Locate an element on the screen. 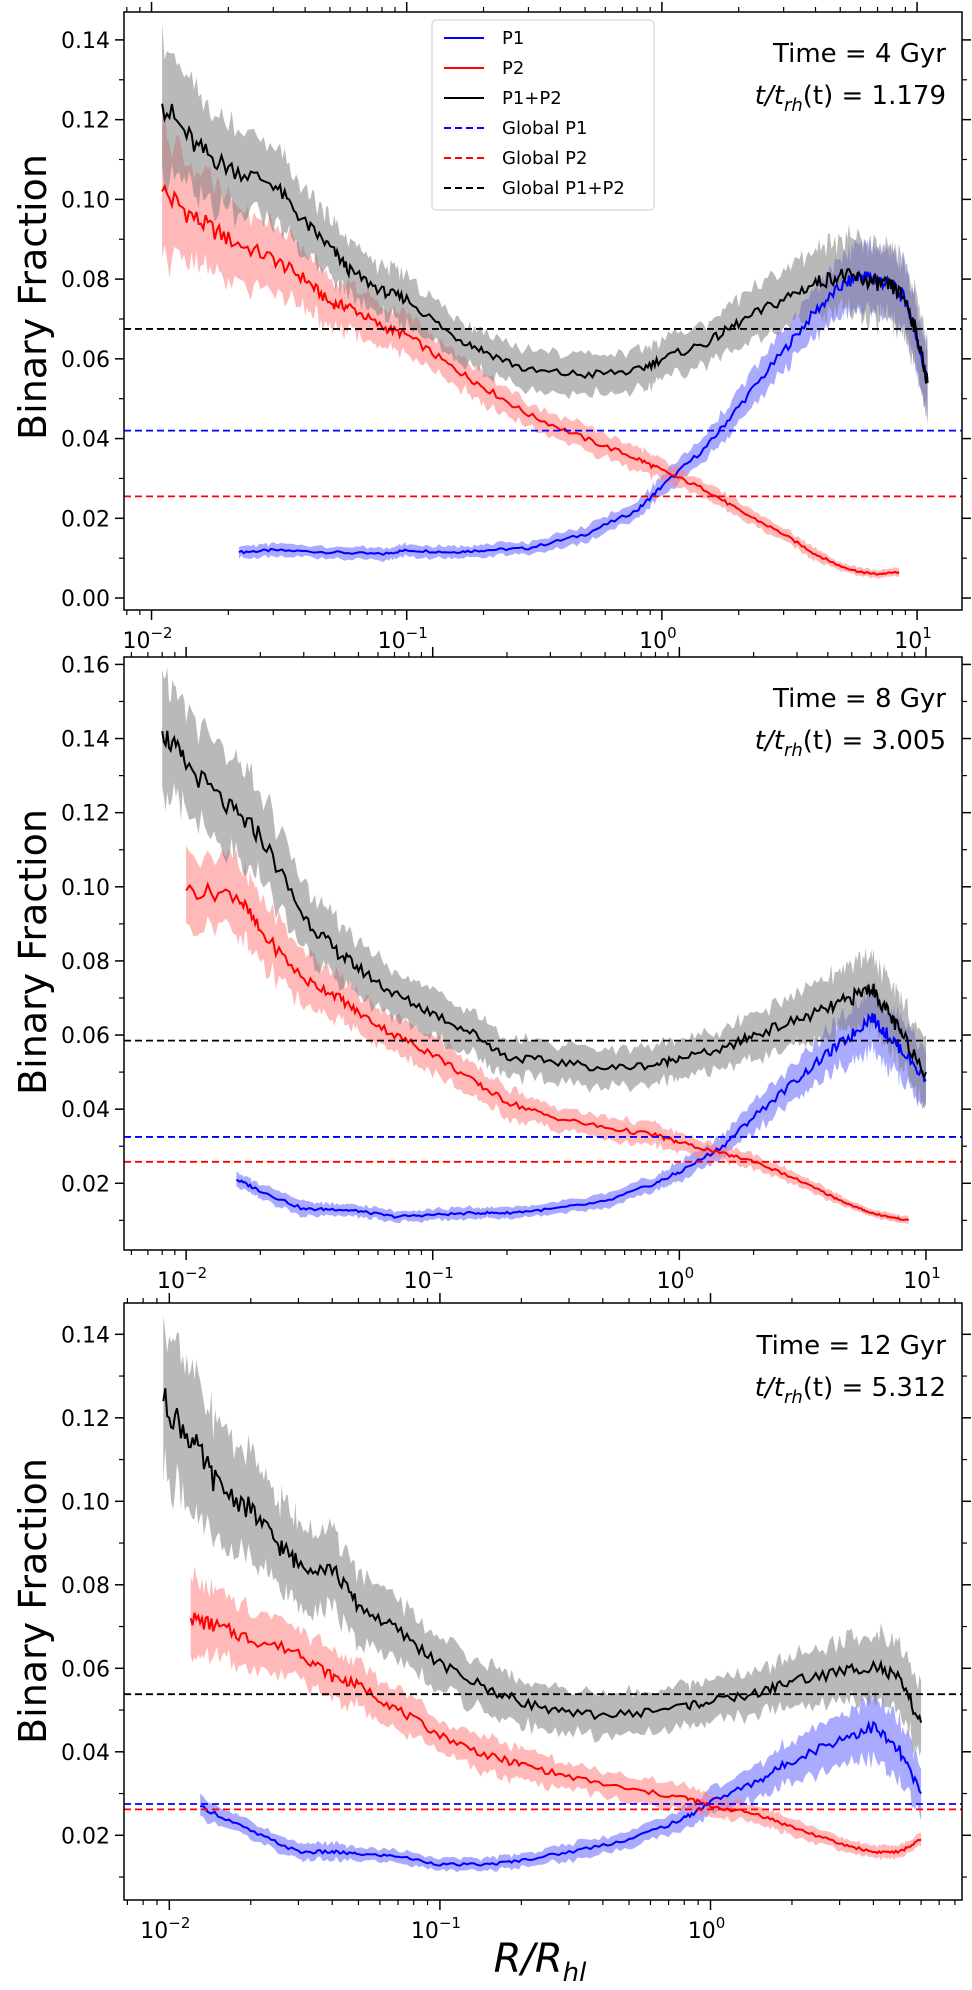 The width and height of the screenshot is (972, 1990). y-tick-label: 0.16 is located at coordinates (85, 665).